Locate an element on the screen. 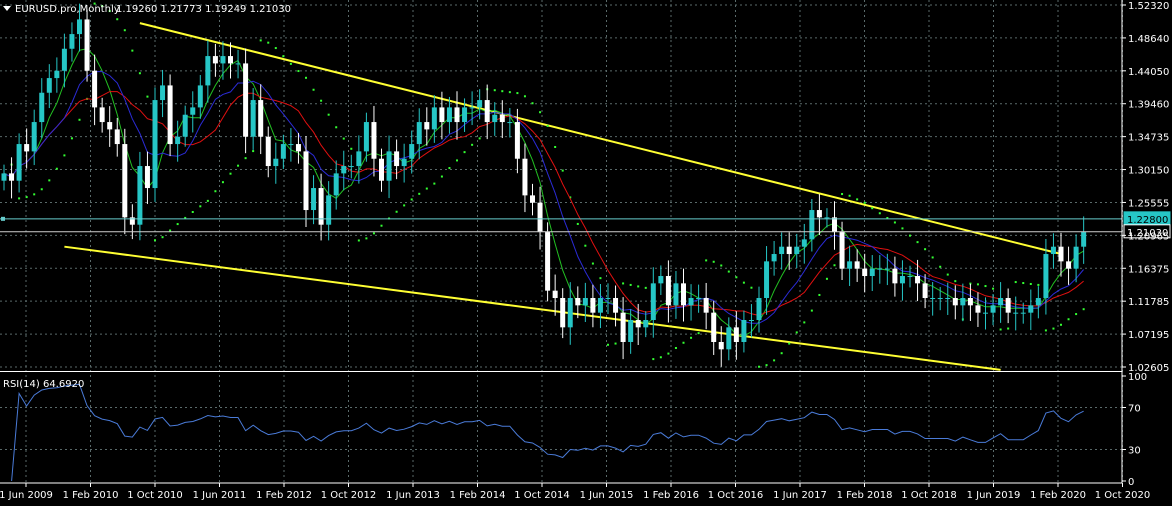 This screenshot has width=1172, height=506. time-tick-label: 1 Feb 2016 is located at coordinates (671, 495).